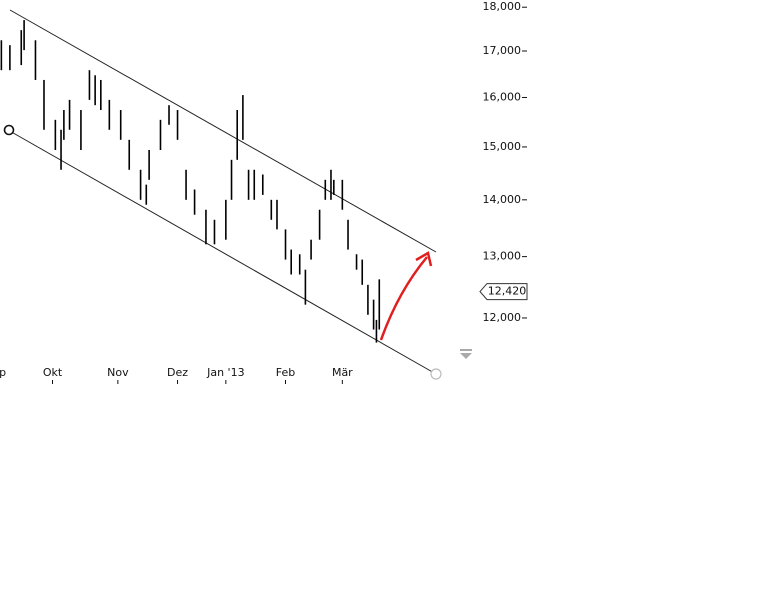 Image resolution: width=768 pixels, height=614 pixels. Describe the element at coordinates (403, 298) in the screenshot. I see `annotation-arrow` at that location.